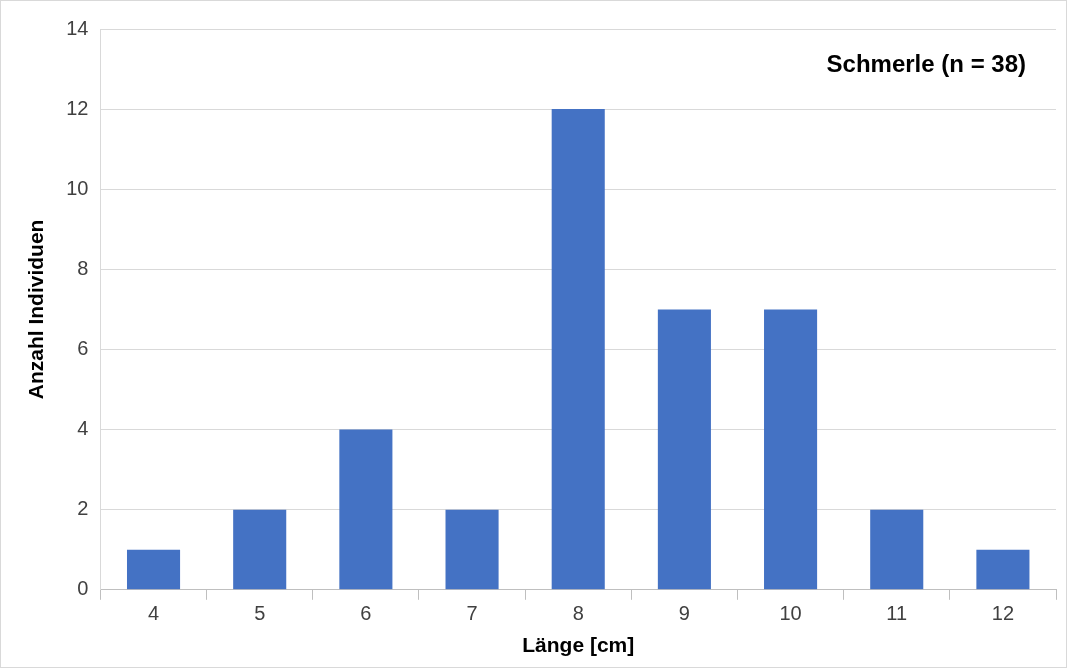 This screenshot has width=1067, height=668. Describe the element at coordinates (260, 613) in the screenshot. I see `x-tick-label: 5` at that location.